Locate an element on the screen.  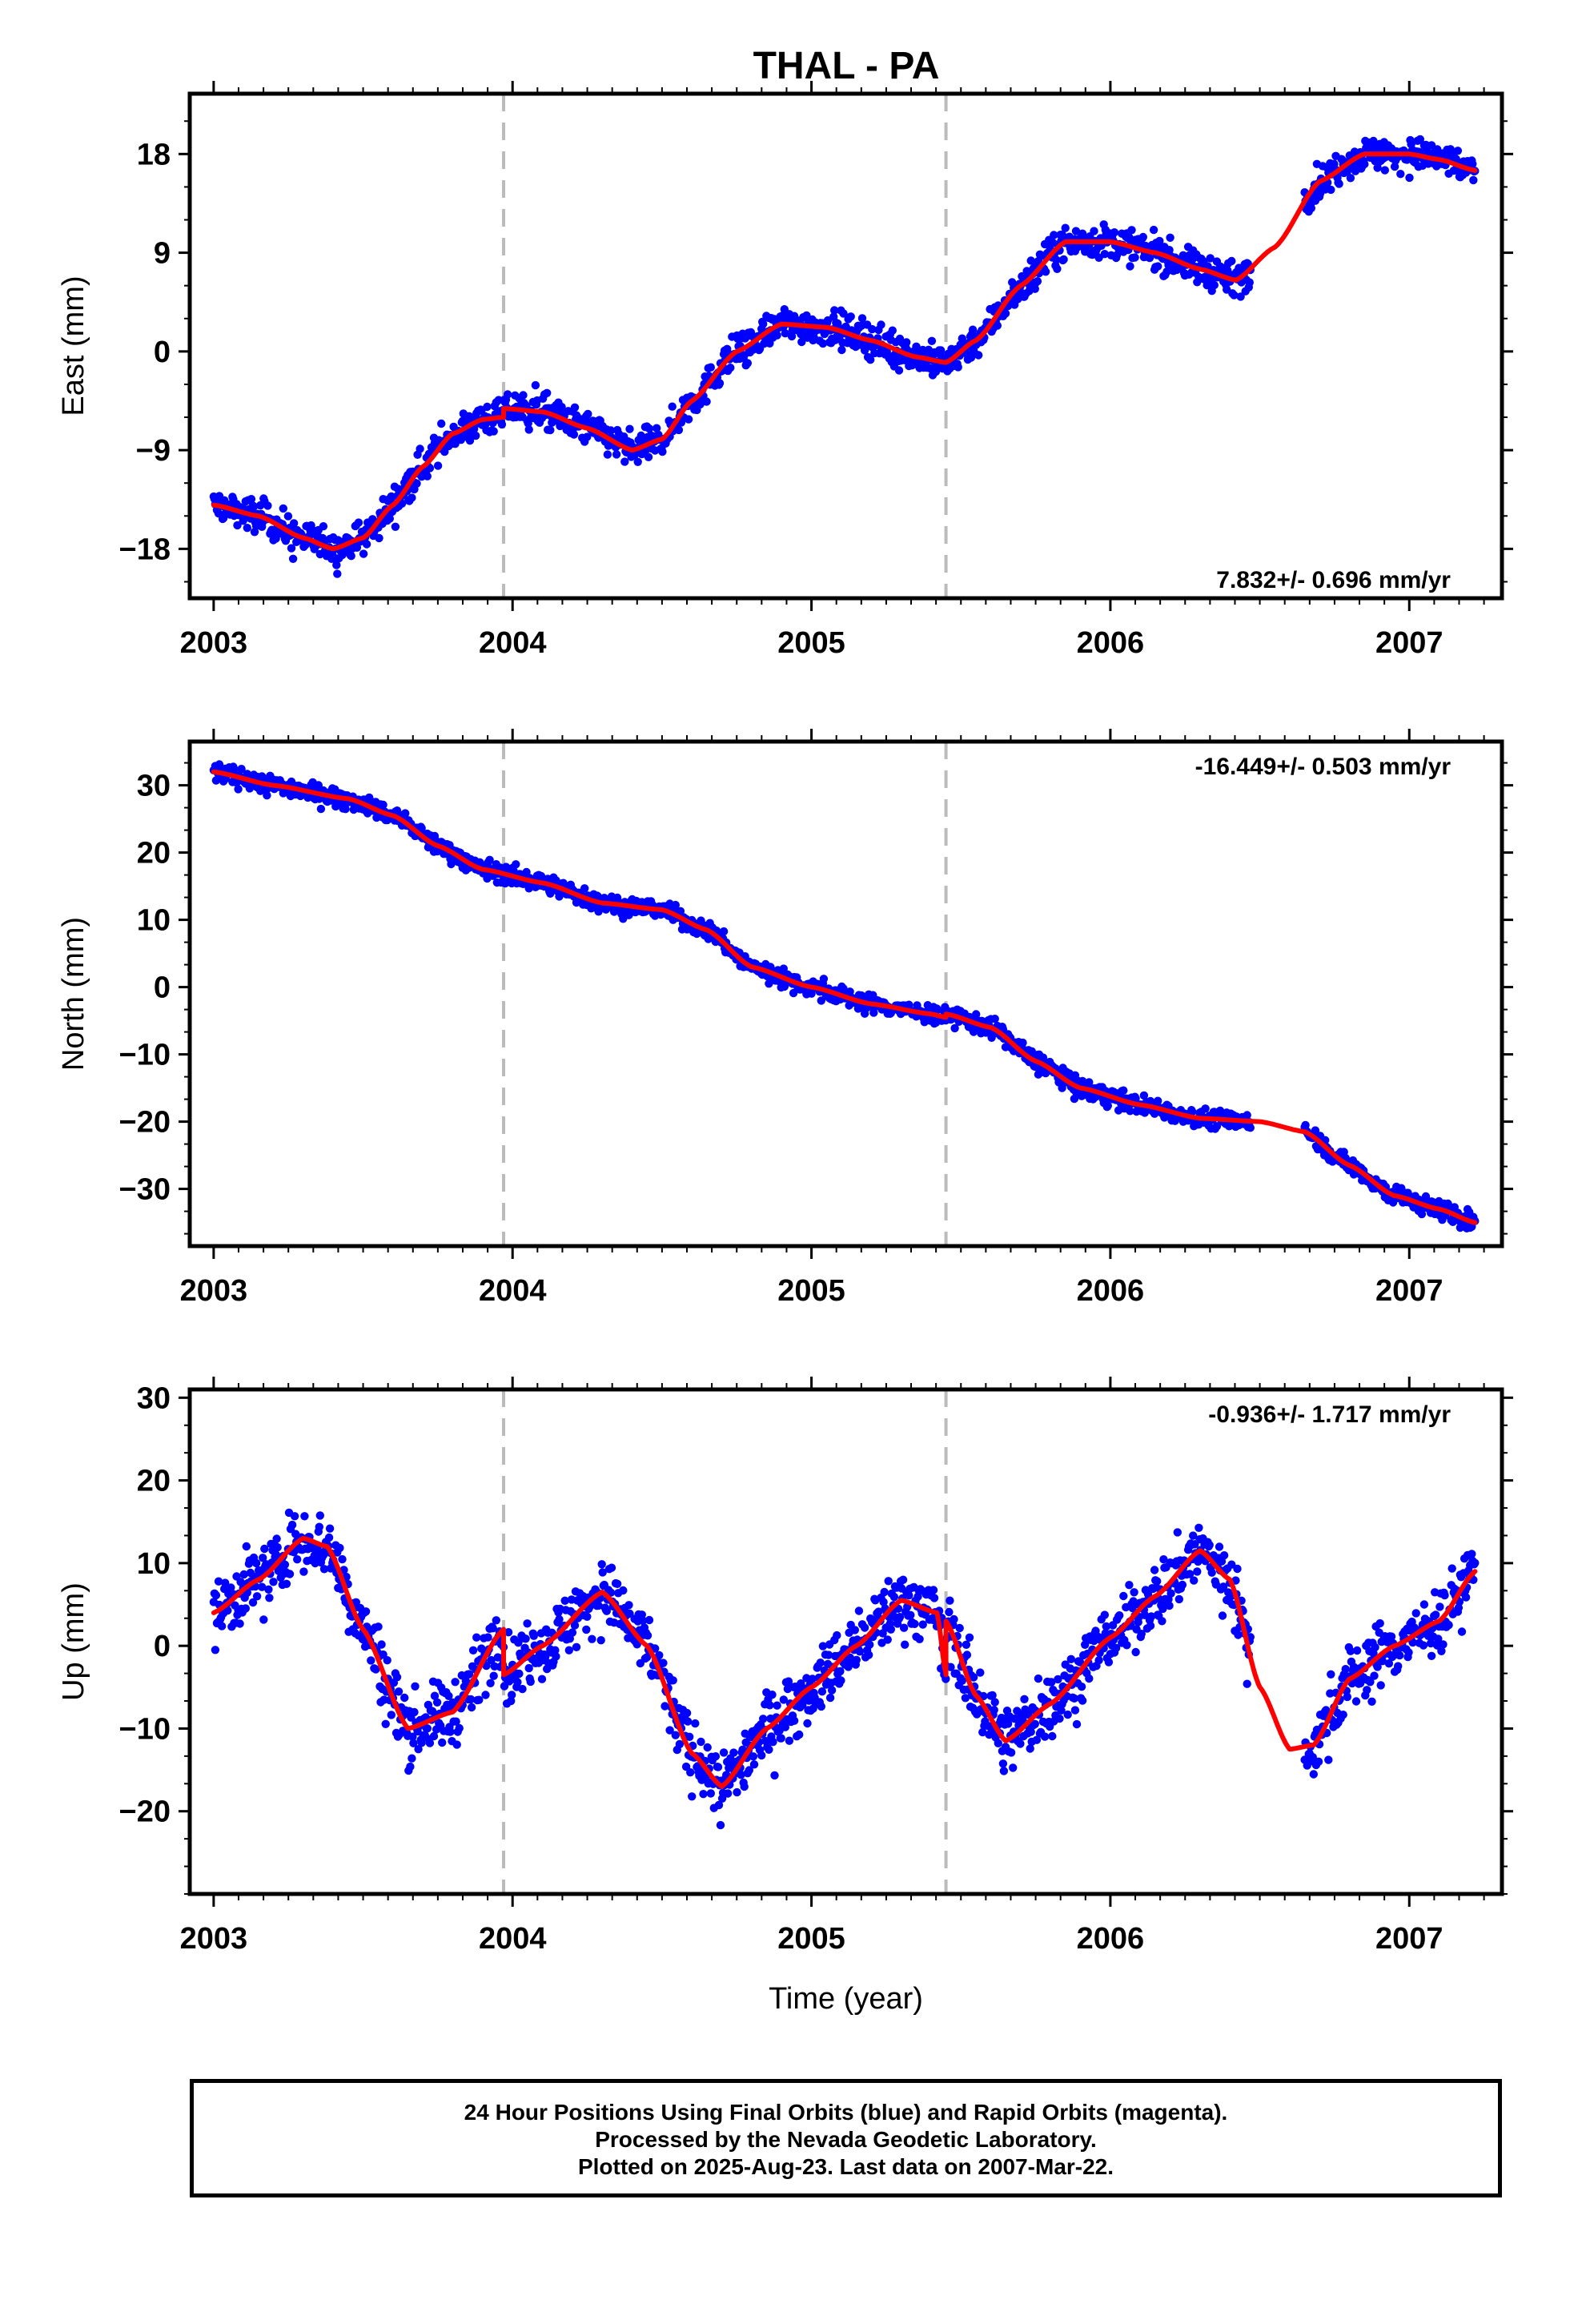
y-tick-label: 0 is located at coordinates (162, 1646).